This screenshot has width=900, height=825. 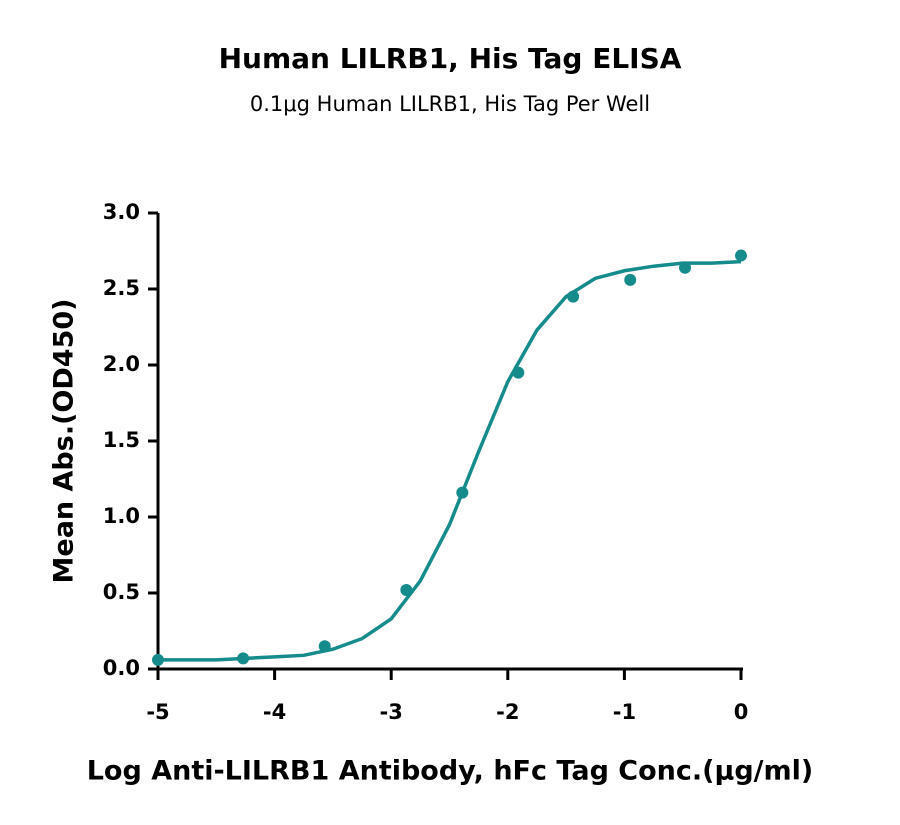 What do you see at coordinates (121, 288) in the screenshot?
I see `y-tick-label: 2.5` at bounding box center [121, 288].